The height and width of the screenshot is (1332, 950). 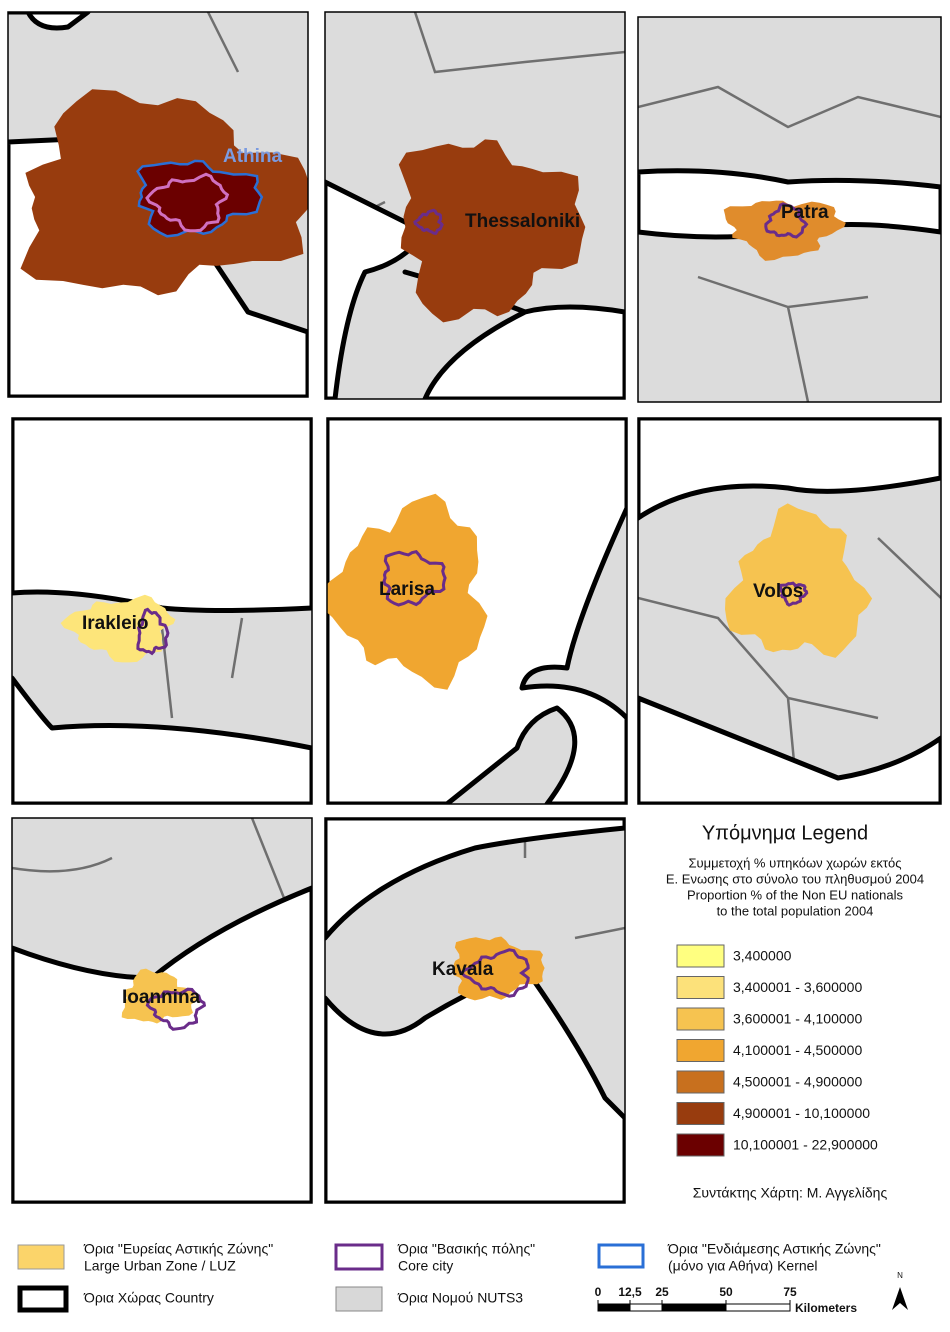 I want to click on legend-item-line2: (μόνο για Αθήνα) Kernel, so click(x=743, y=1266).